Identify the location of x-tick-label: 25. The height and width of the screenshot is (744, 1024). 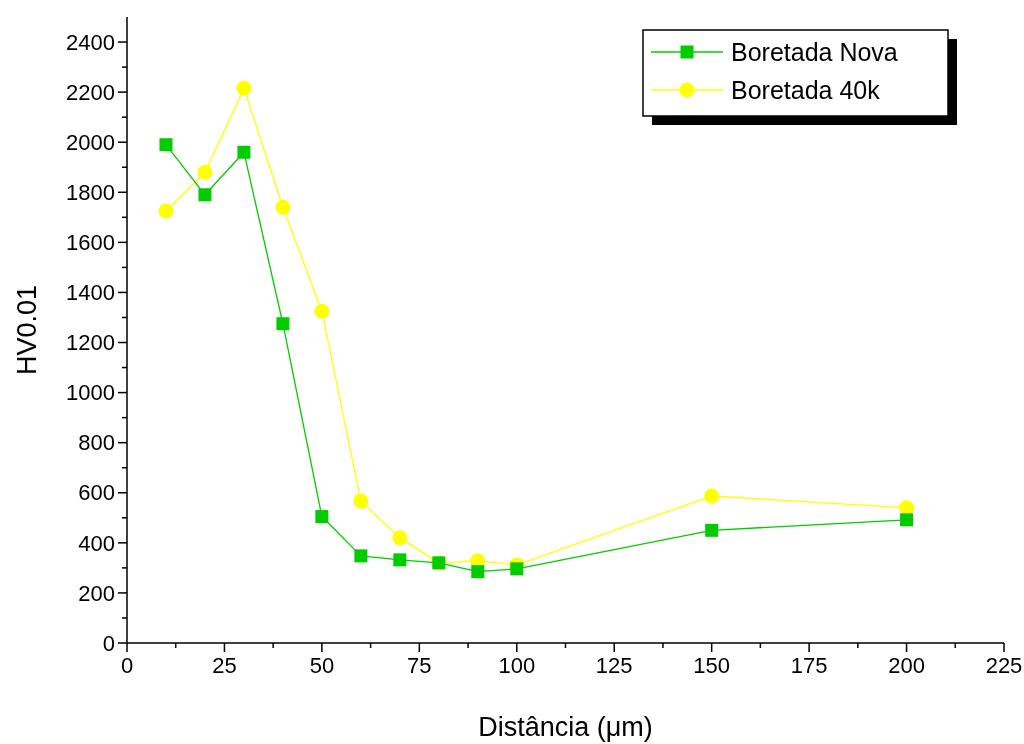
(224, 665).